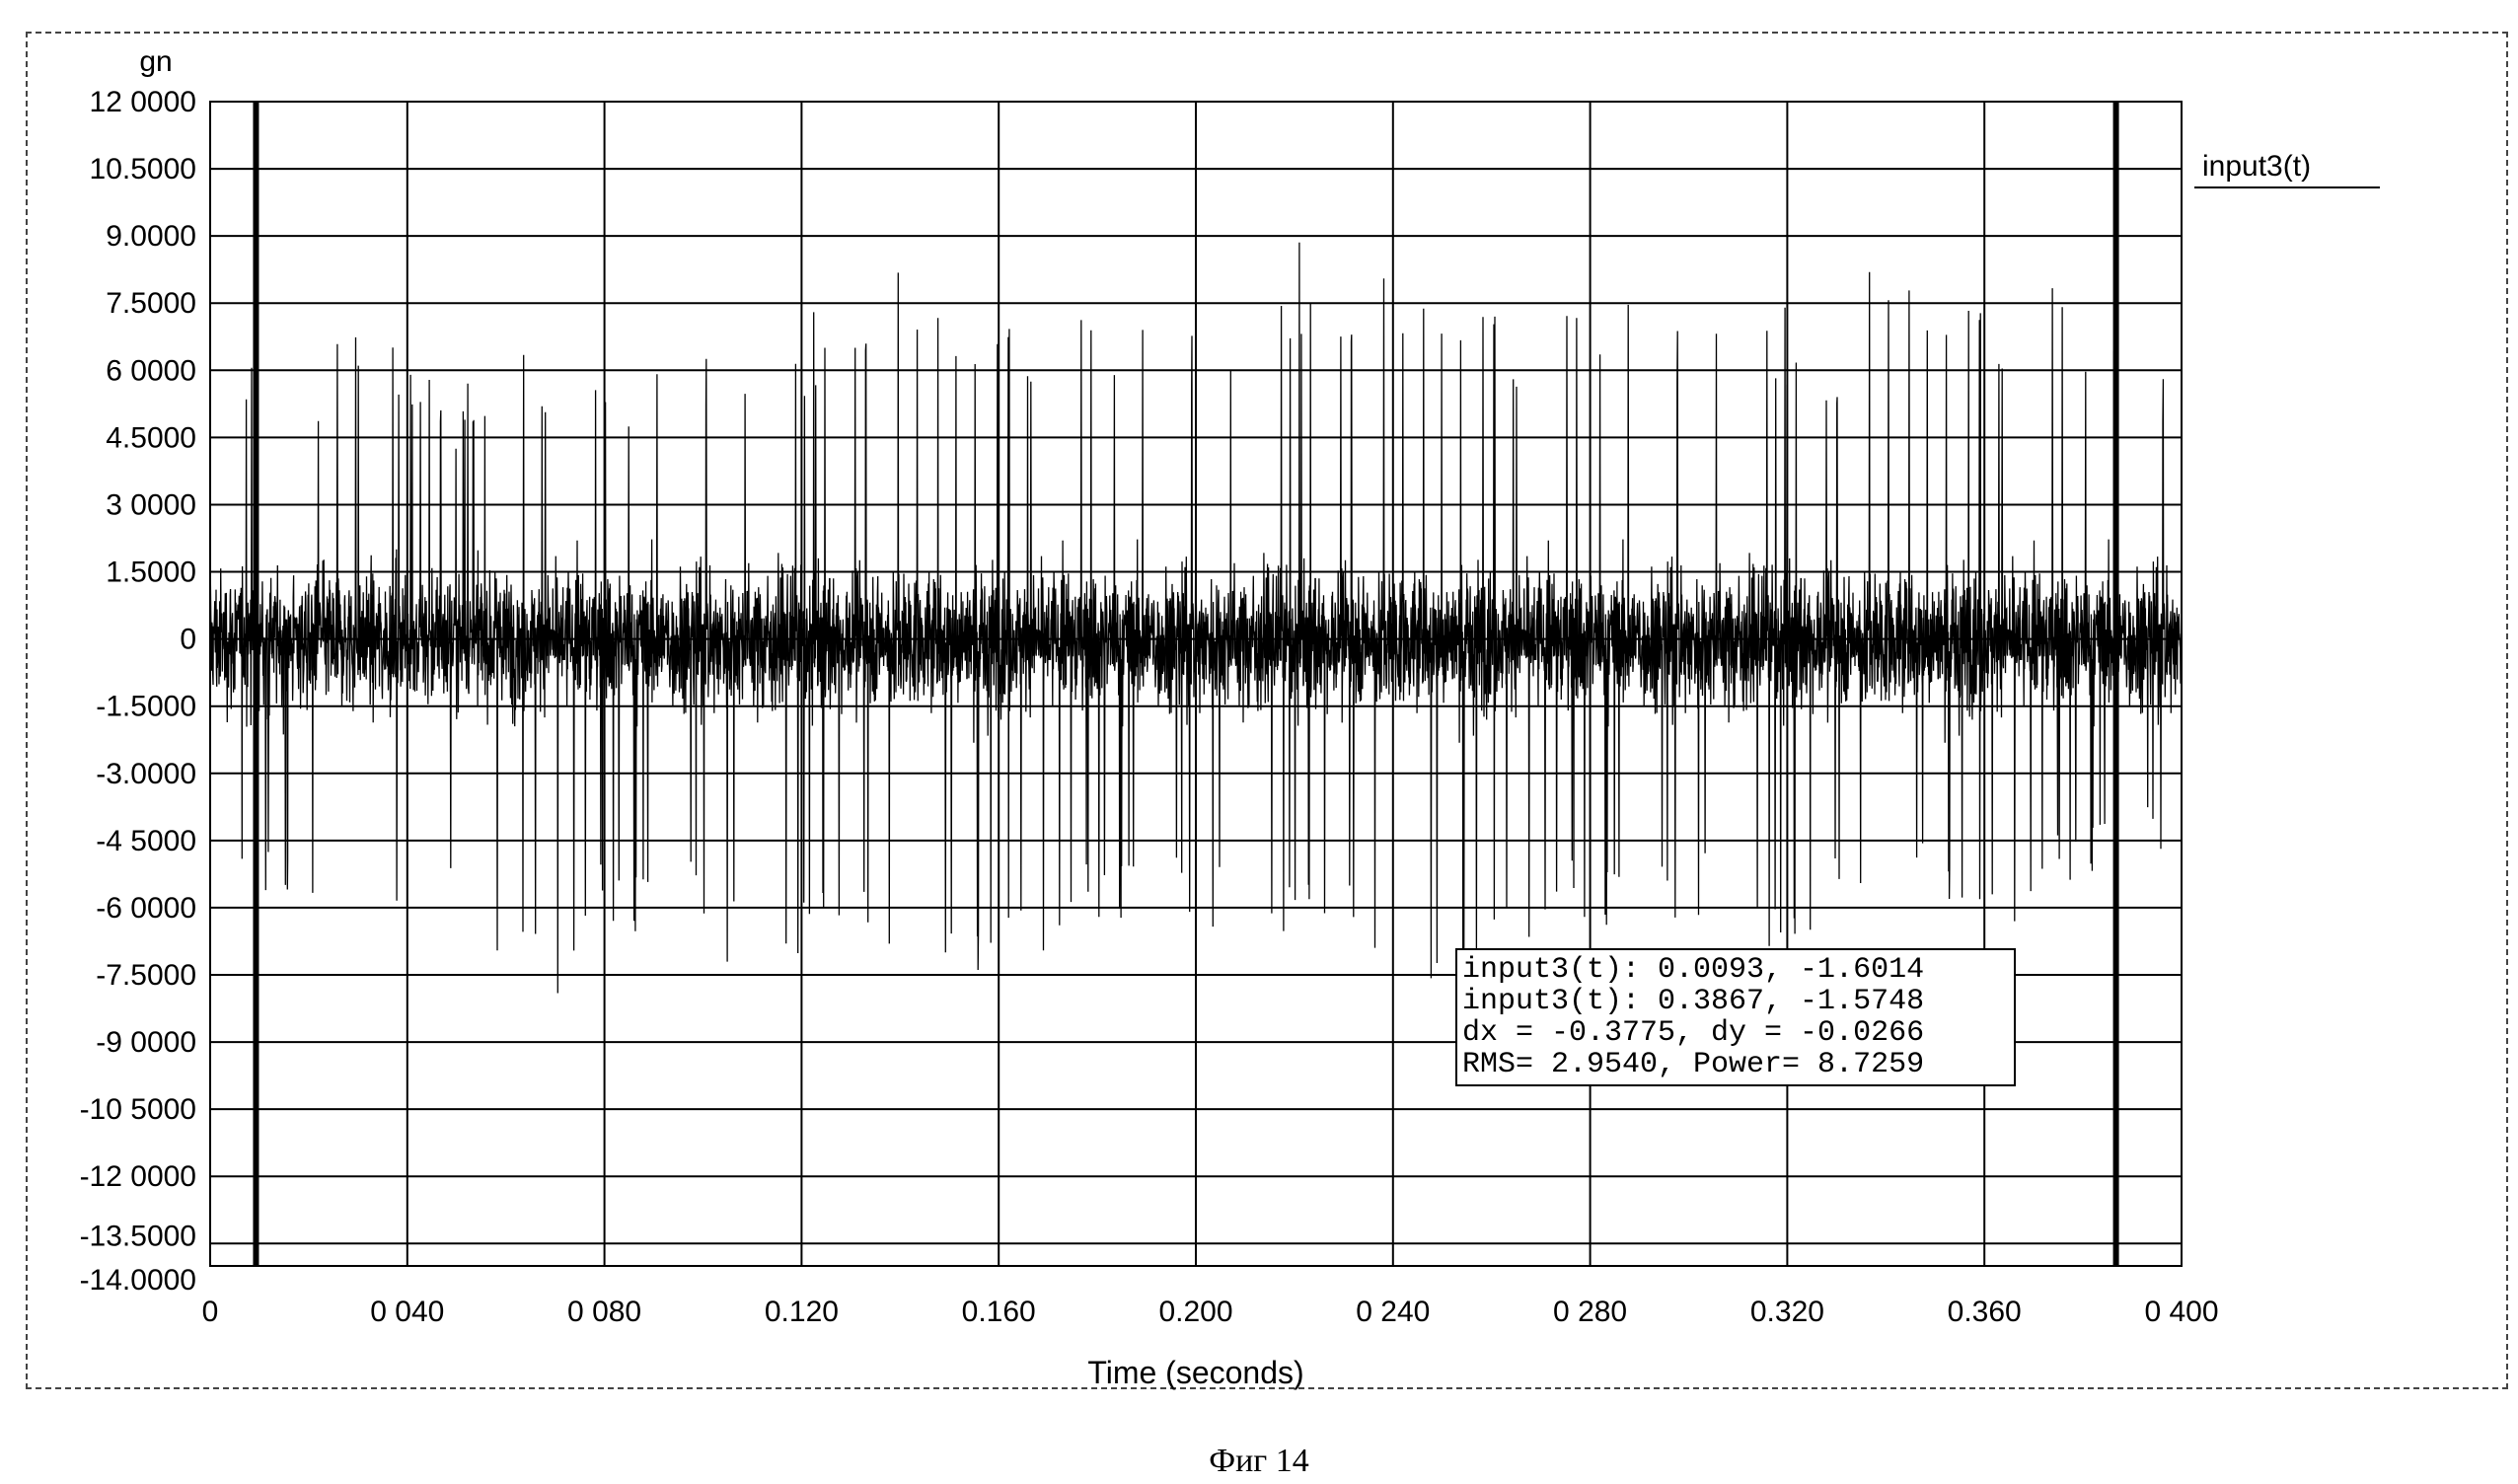  Describe the element at coordinates (146, 975) in the screenshot. I see `y-tick-label: -7.5000` at that location.